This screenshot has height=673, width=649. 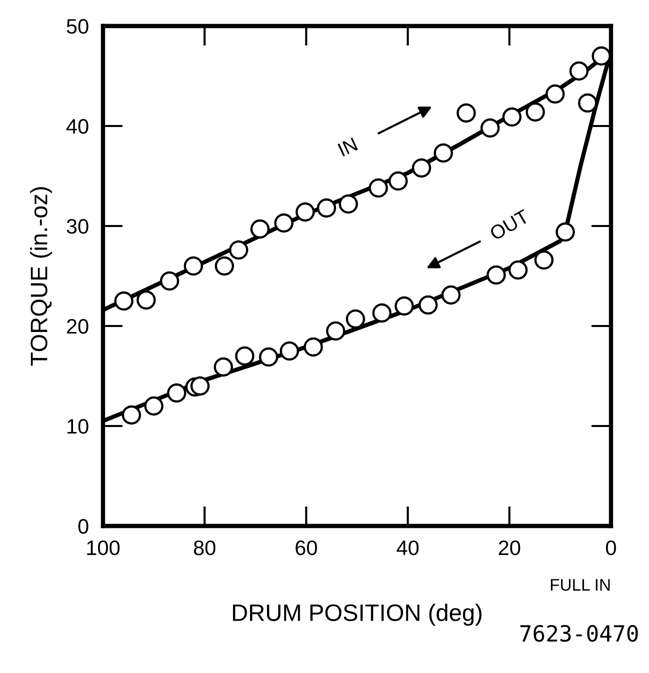 What do you see at coordinates (580, 585) in the screenshot?
I see `text: FULL IN` at bounding box center [580, 585].